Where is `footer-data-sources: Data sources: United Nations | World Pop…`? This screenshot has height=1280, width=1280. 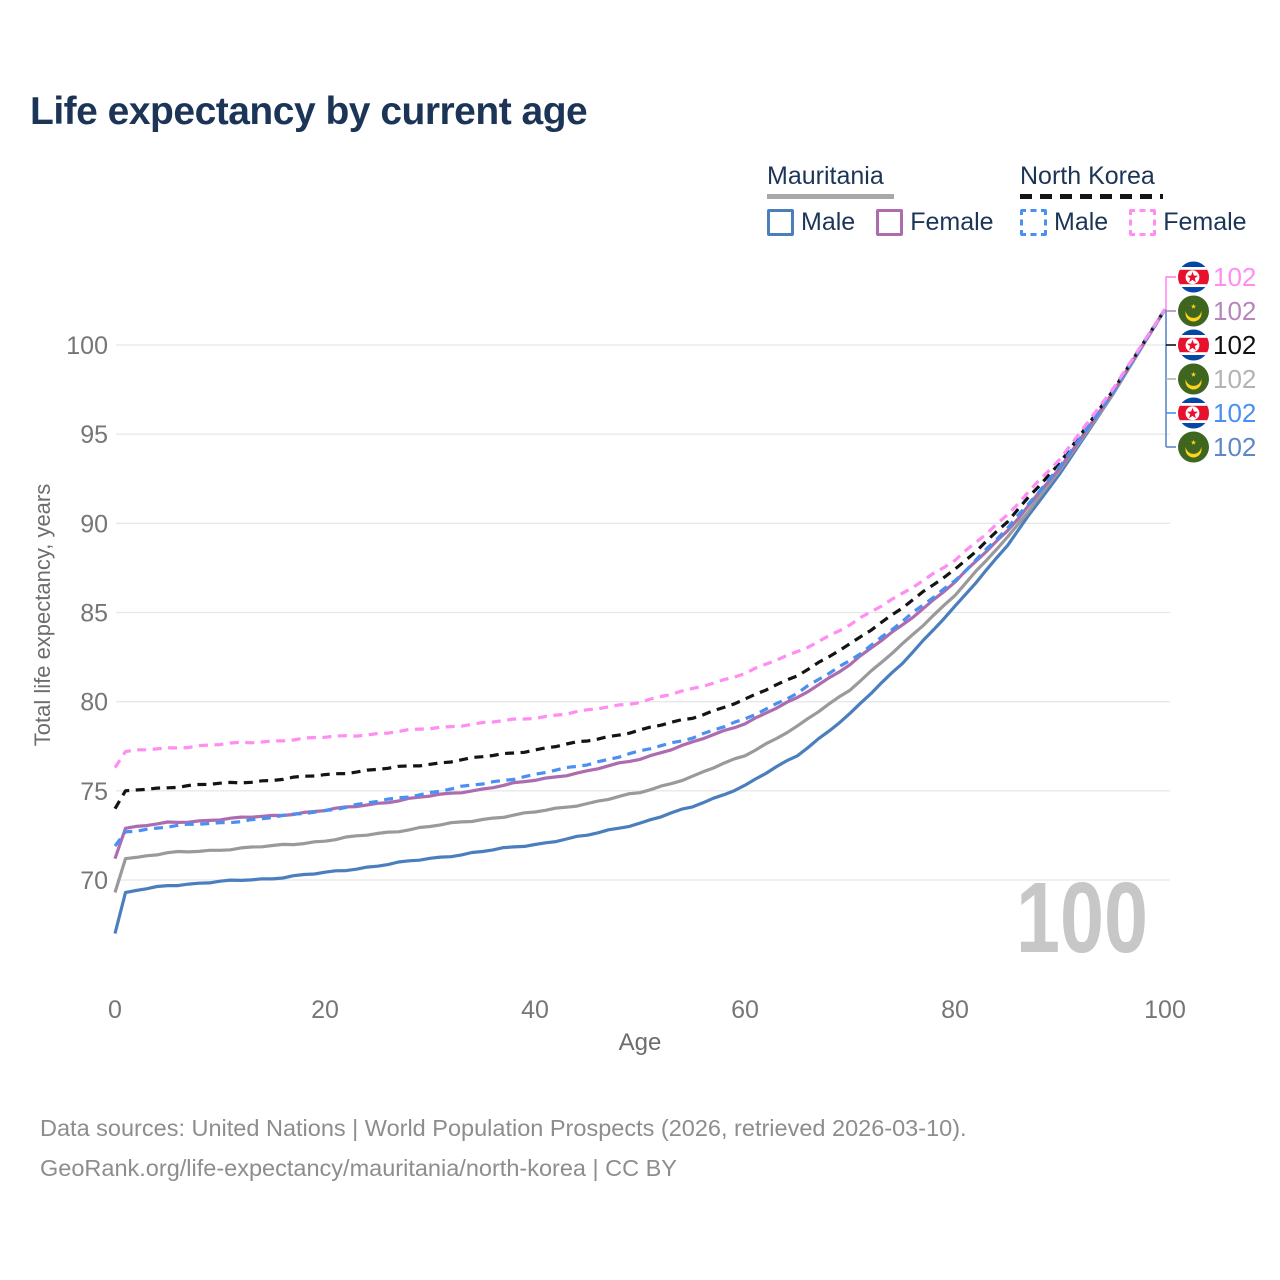
footer-data-sources: Data sources: United Nations | World Pop… is located at coordinates (503, 1128).